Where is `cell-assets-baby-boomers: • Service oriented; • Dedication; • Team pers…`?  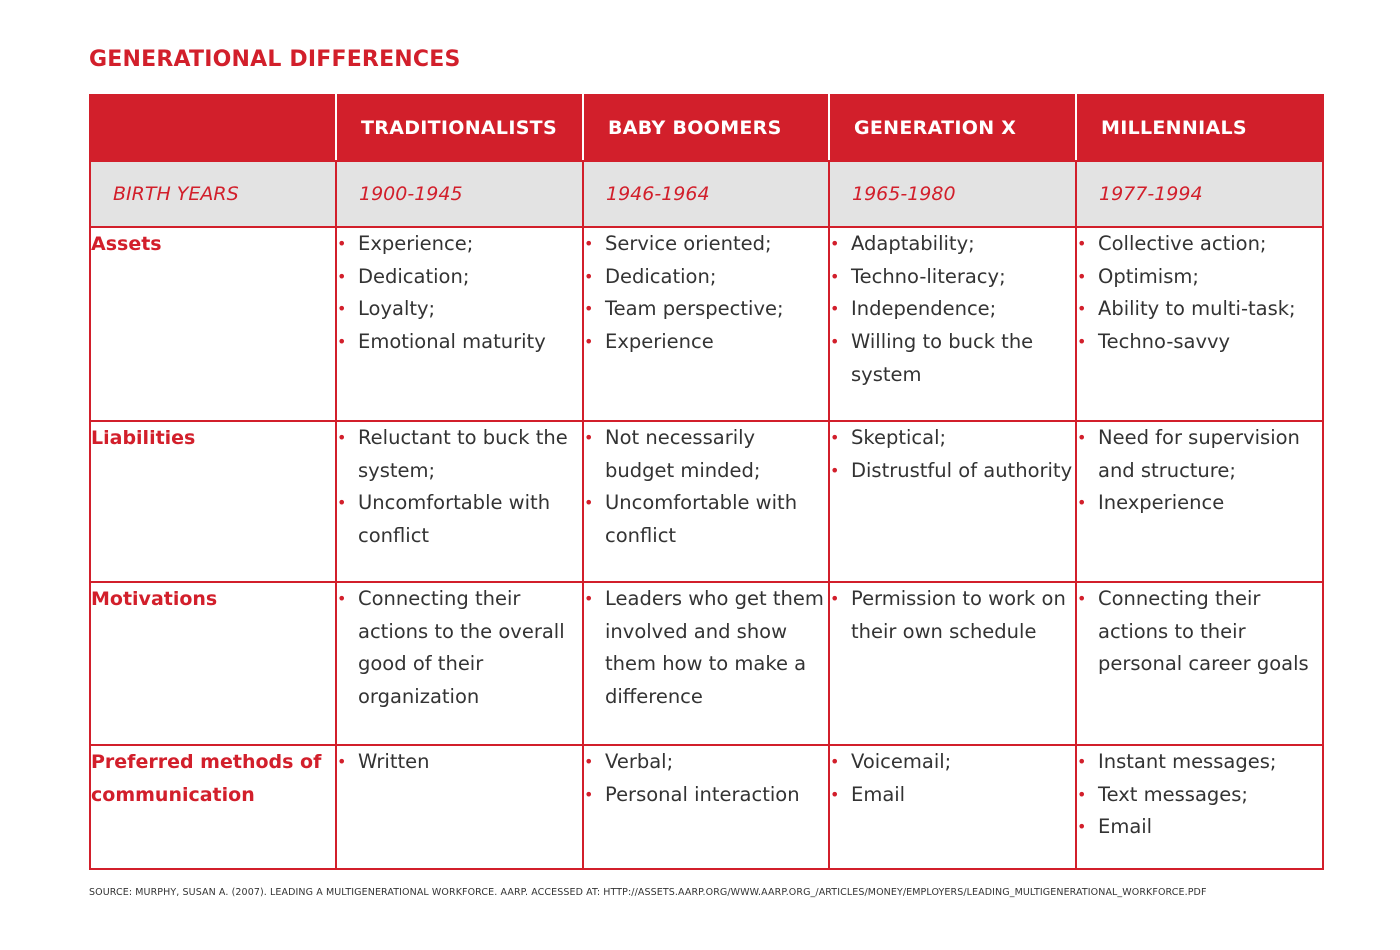
cell-assets-baby-boomers: • Service oriented; • Dedication; • Team pers… is located at coordinates (706, 324).